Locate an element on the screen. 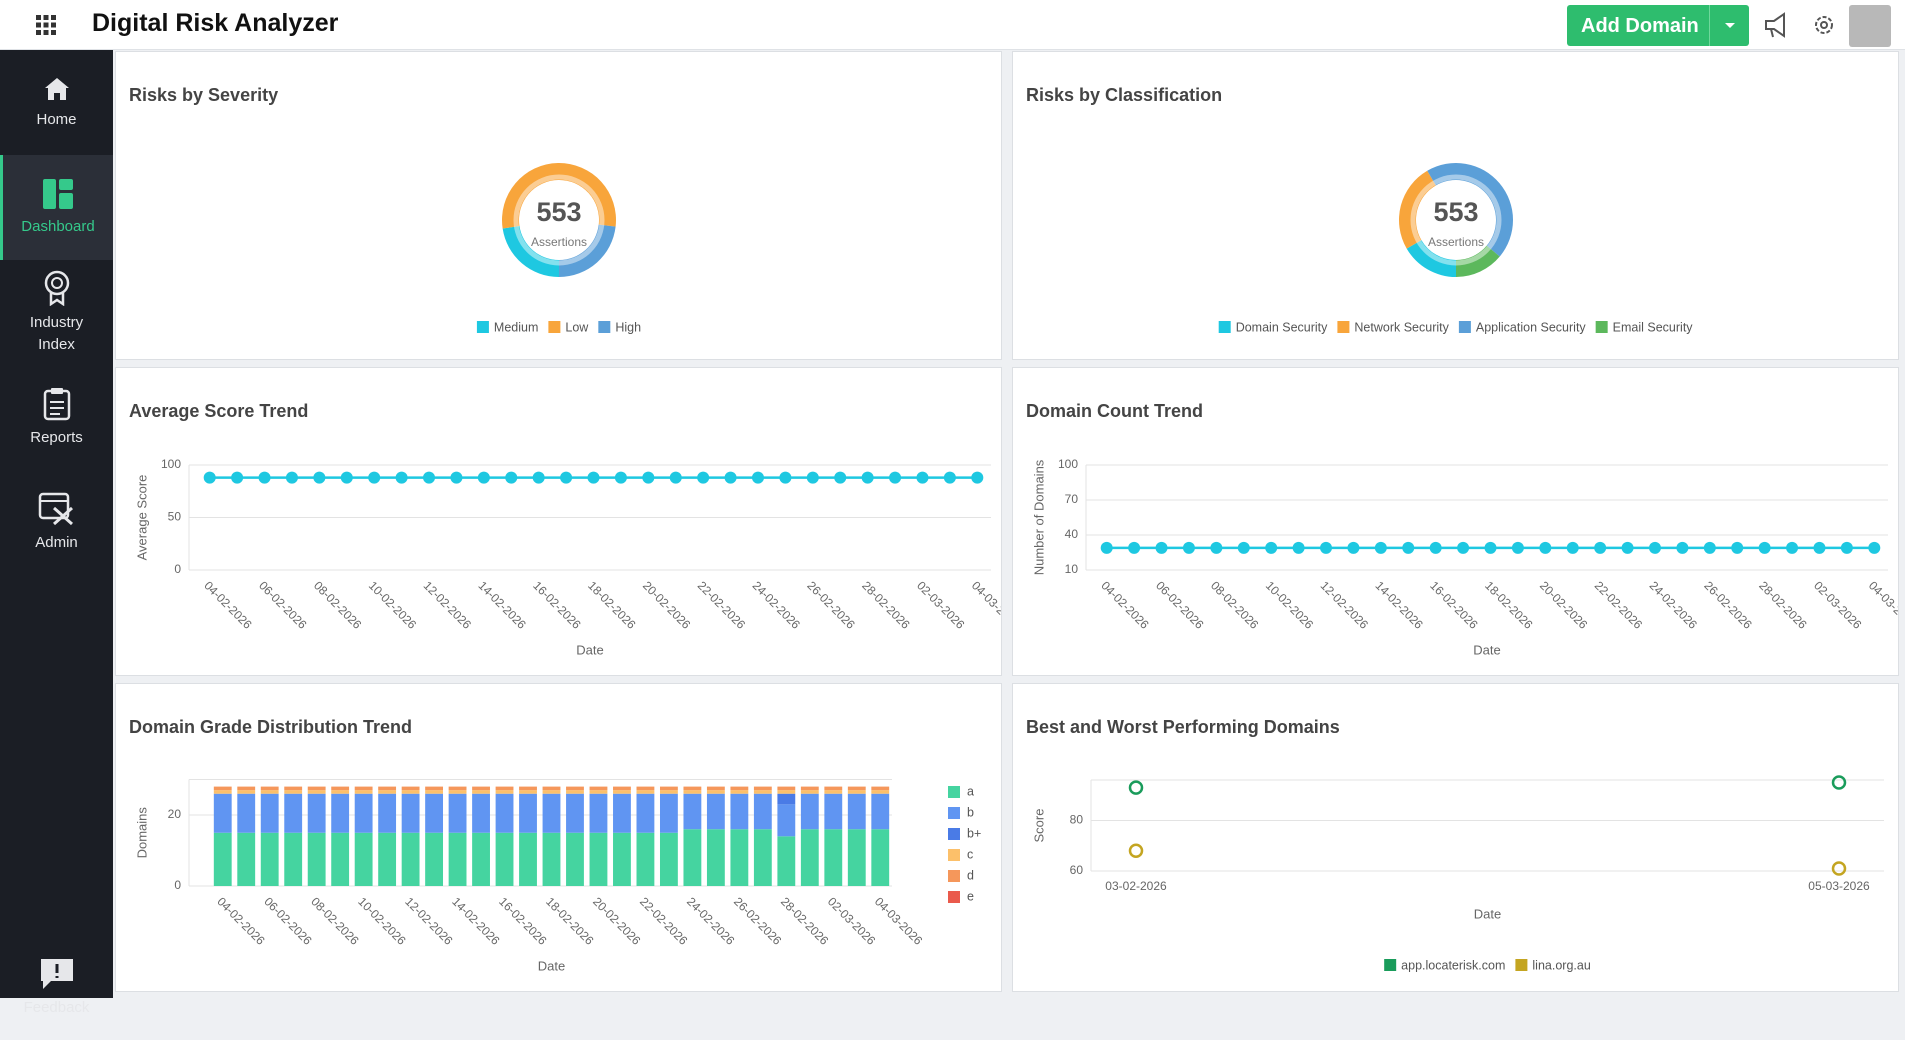 The image size is (1905, 1040). legend-label: b+ is located at coordinates (974, 833).